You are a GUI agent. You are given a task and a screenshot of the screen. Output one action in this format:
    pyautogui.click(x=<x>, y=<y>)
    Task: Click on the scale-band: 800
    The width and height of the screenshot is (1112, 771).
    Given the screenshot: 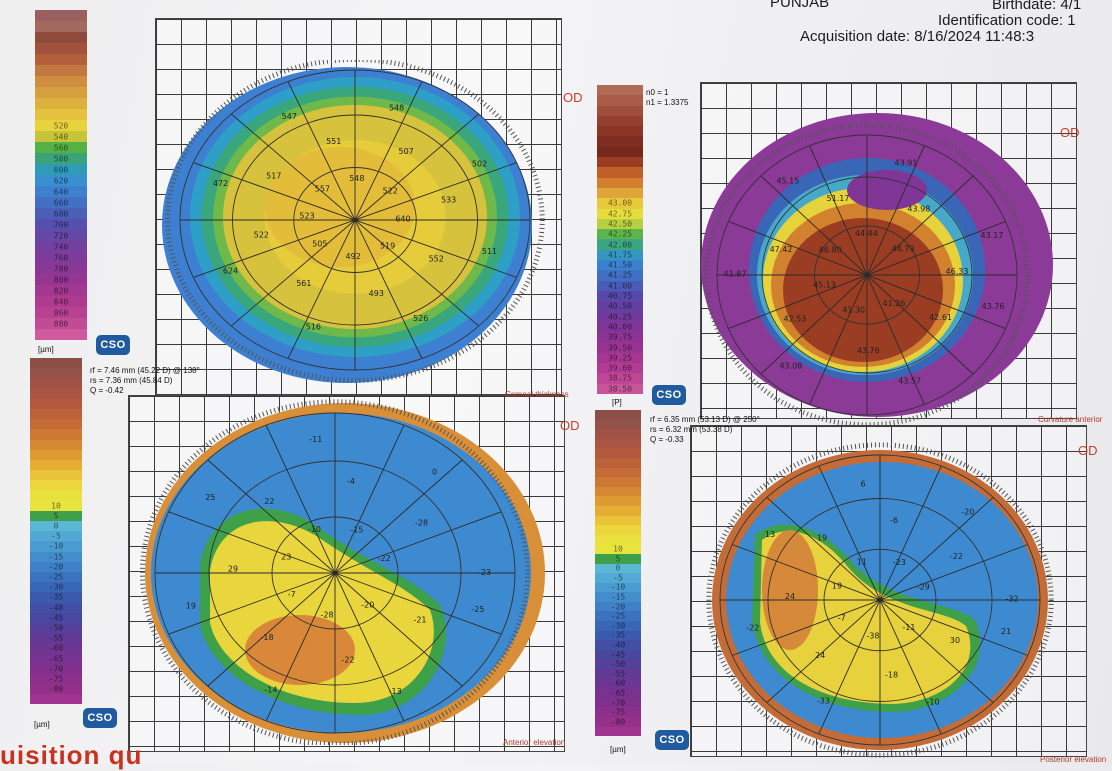 What is the action you would take?
    pyautogui.click(x=61, y=279)
    